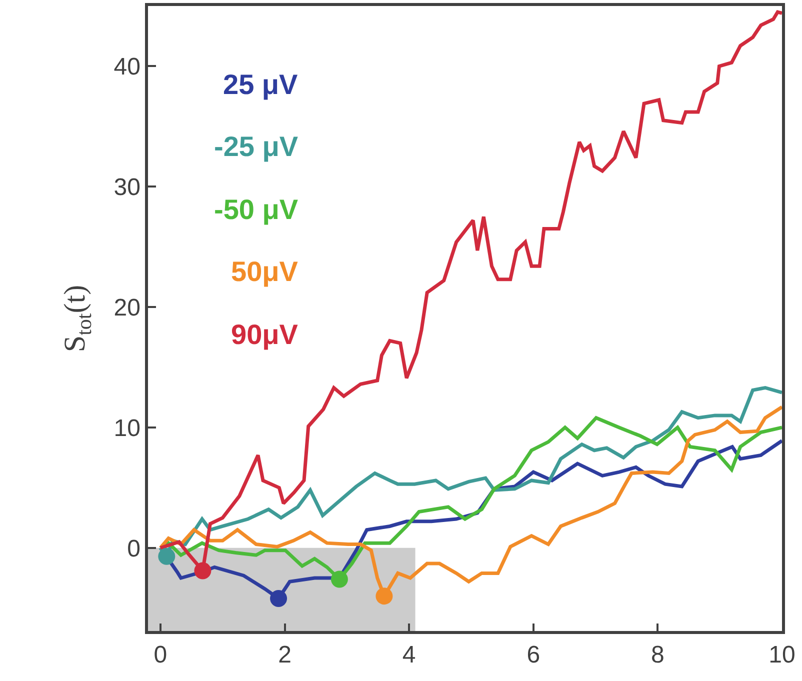 The image size is (802, 681). I want to click on text: 50μV, so click(264, 271).